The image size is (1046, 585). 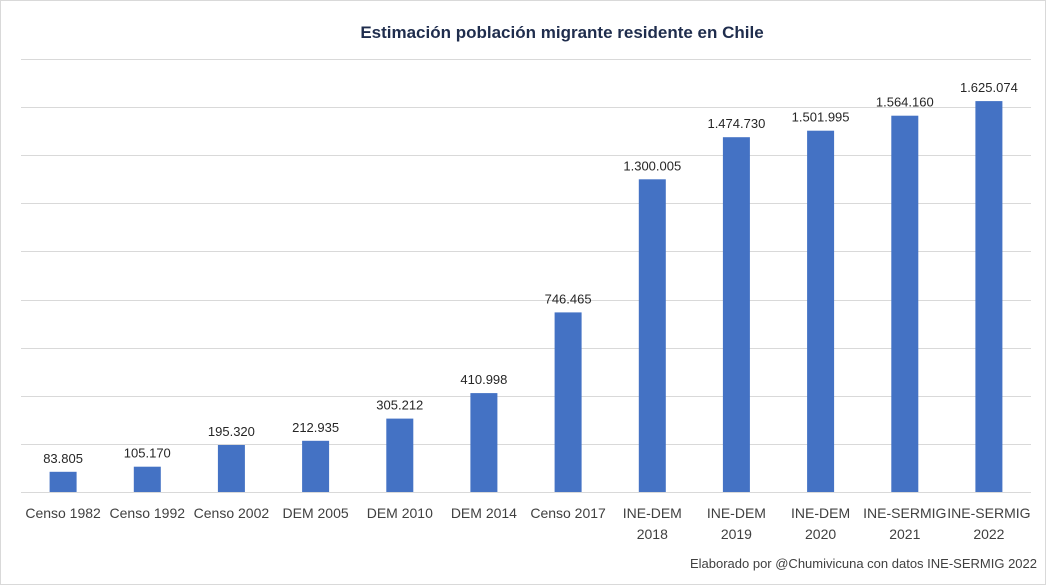 What do you see at coordinates (568, 513) in the screenshot?
I see `x-tick-label: Censo 2017` at bounding box center [568, 513].